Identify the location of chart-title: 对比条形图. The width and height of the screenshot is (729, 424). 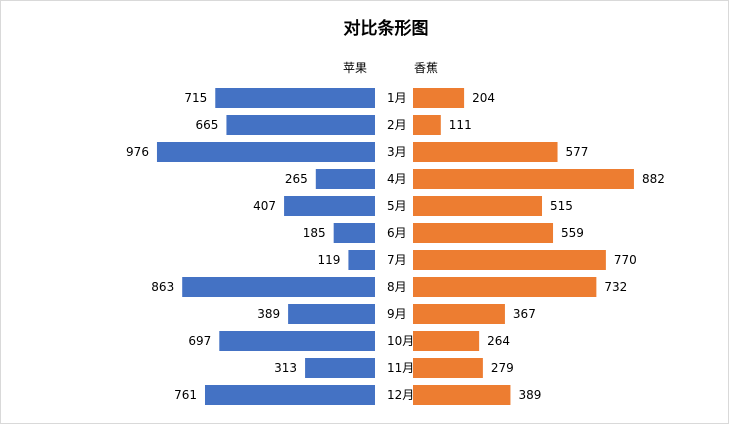
(386, 28).